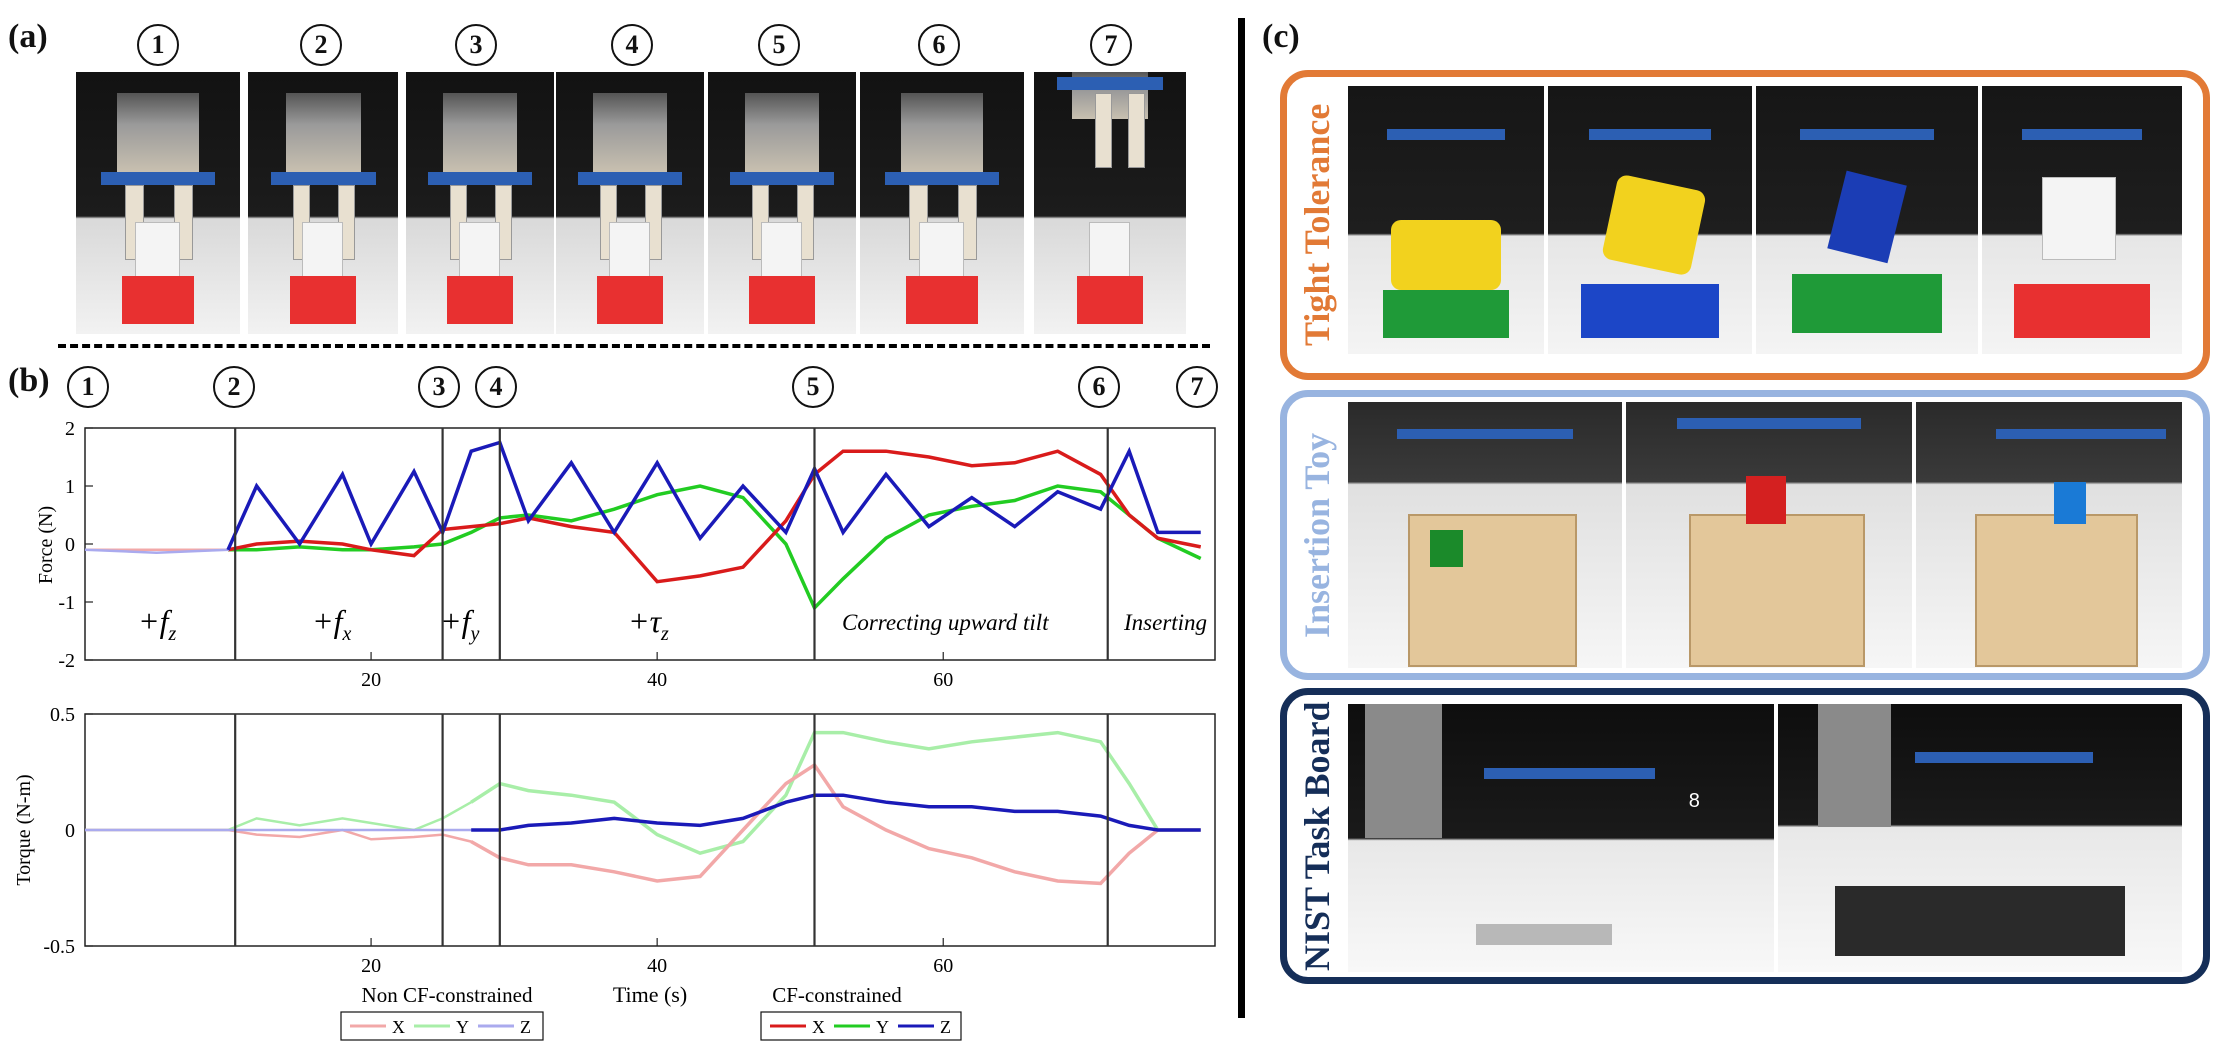 This screenshot has width=2222, height=1058. What do you see at coordinates (46, 545) in the screenshot?
I see `force-ylabel: Force (N)` at bounding box center [46, 545].